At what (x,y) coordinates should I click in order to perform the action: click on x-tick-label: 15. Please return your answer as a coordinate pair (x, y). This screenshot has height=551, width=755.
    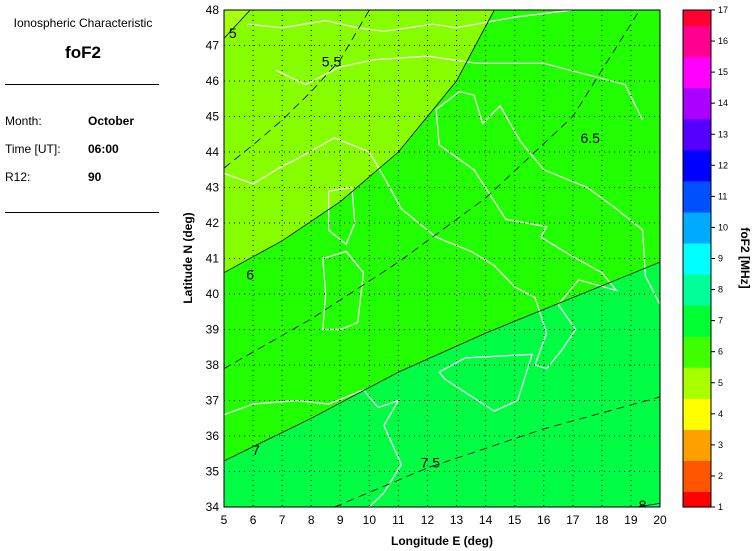
    Looking at the image, I should click on (515, 520).